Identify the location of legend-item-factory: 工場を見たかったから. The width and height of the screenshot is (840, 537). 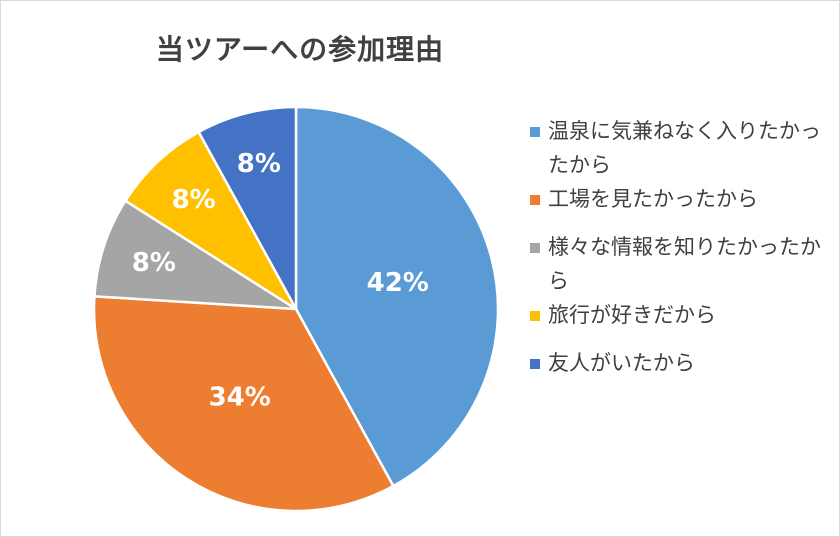
(676, 199).